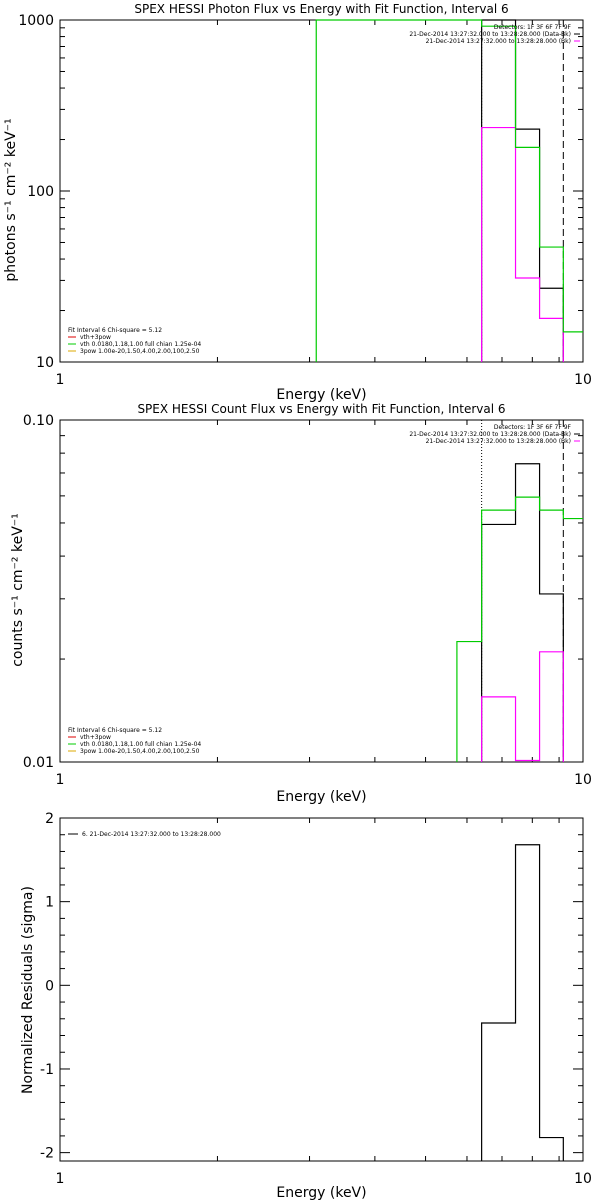 The image size is (600, 1200). What do you see at coordinates (47, 1070) in the screenshot?
I see `y-tick-label: -1` at bounding box center [47, 1070].